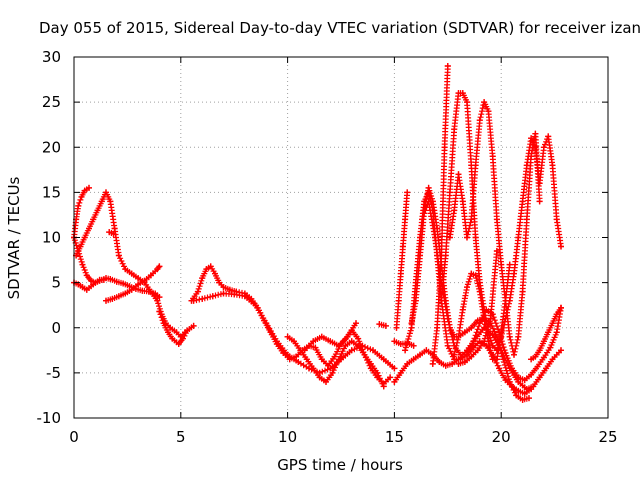 The image size is (640, 480). What do you see at coordinates (340, 465) in the screenshot?
I see `x-axis-title: GPS time / hours` at bounding box center [340, 465].